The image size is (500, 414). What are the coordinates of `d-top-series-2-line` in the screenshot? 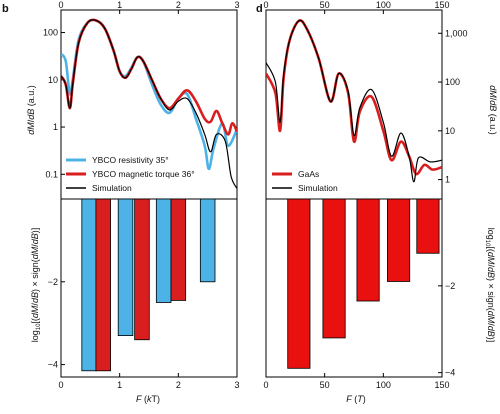 It's located at (354, 101).